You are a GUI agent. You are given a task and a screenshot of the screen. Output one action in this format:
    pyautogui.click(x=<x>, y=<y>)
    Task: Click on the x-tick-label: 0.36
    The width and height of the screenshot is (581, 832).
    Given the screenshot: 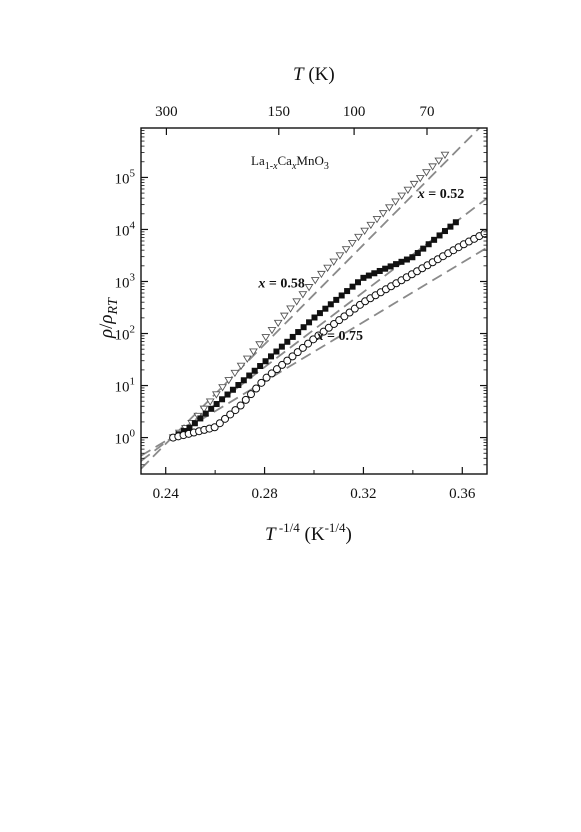 What is the action you would take?
    pyautogui.click(x=462, y=494)
    